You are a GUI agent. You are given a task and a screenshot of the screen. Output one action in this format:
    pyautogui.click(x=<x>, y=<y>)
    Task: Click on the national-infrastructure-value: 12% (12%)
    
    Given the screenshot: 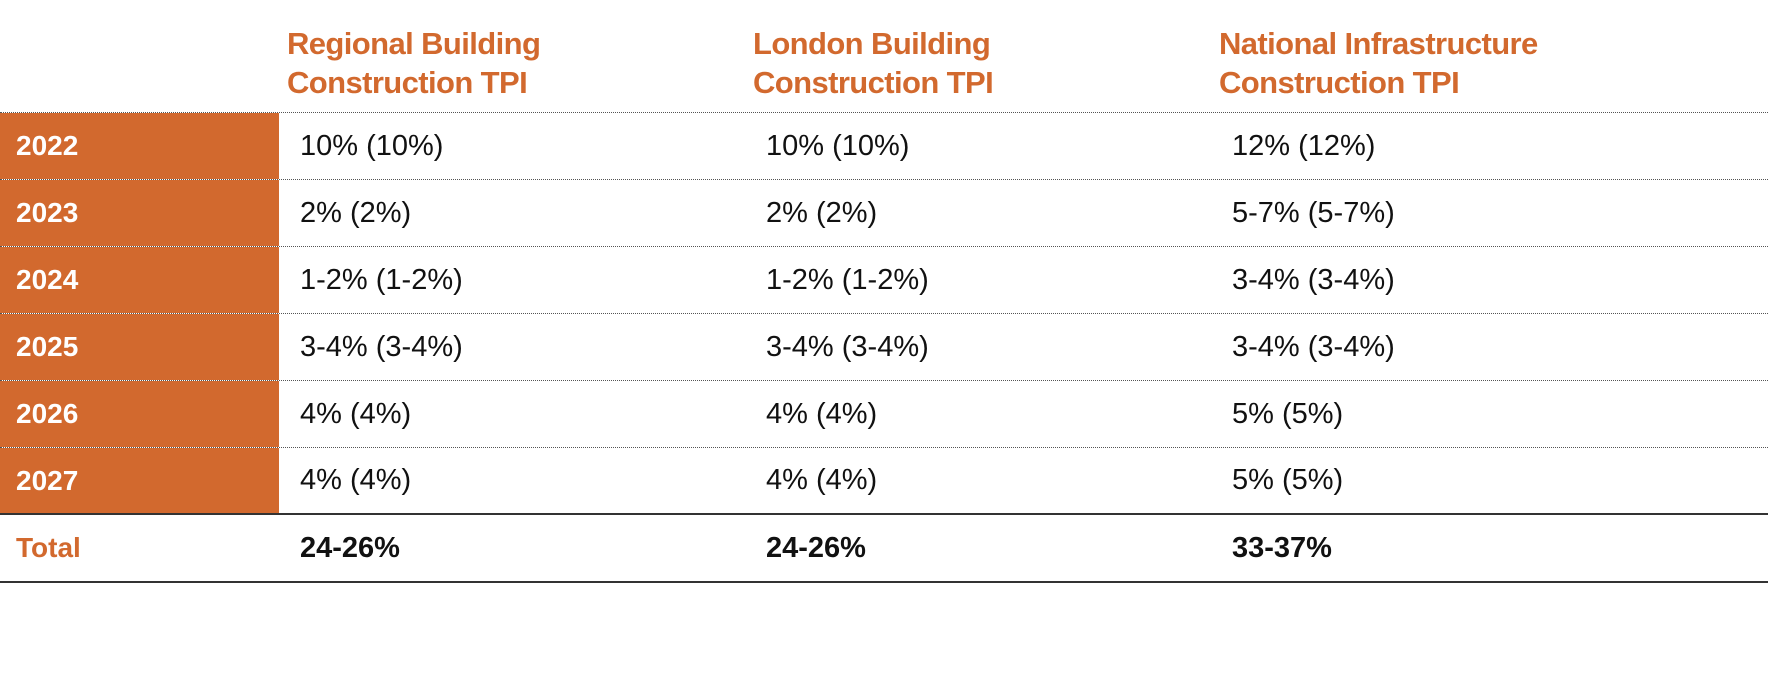 What is the action you would take?
    pyautogui.click(x=1304, y=145)
    